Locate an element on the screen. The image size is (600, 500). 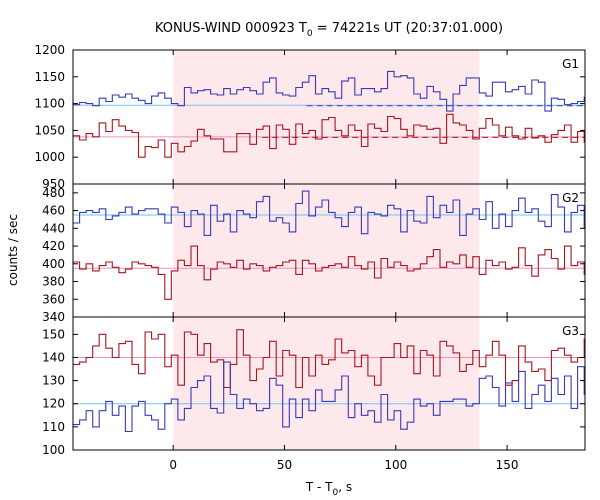
g3-panel-label: G3 is located at coordinates (570, 331).